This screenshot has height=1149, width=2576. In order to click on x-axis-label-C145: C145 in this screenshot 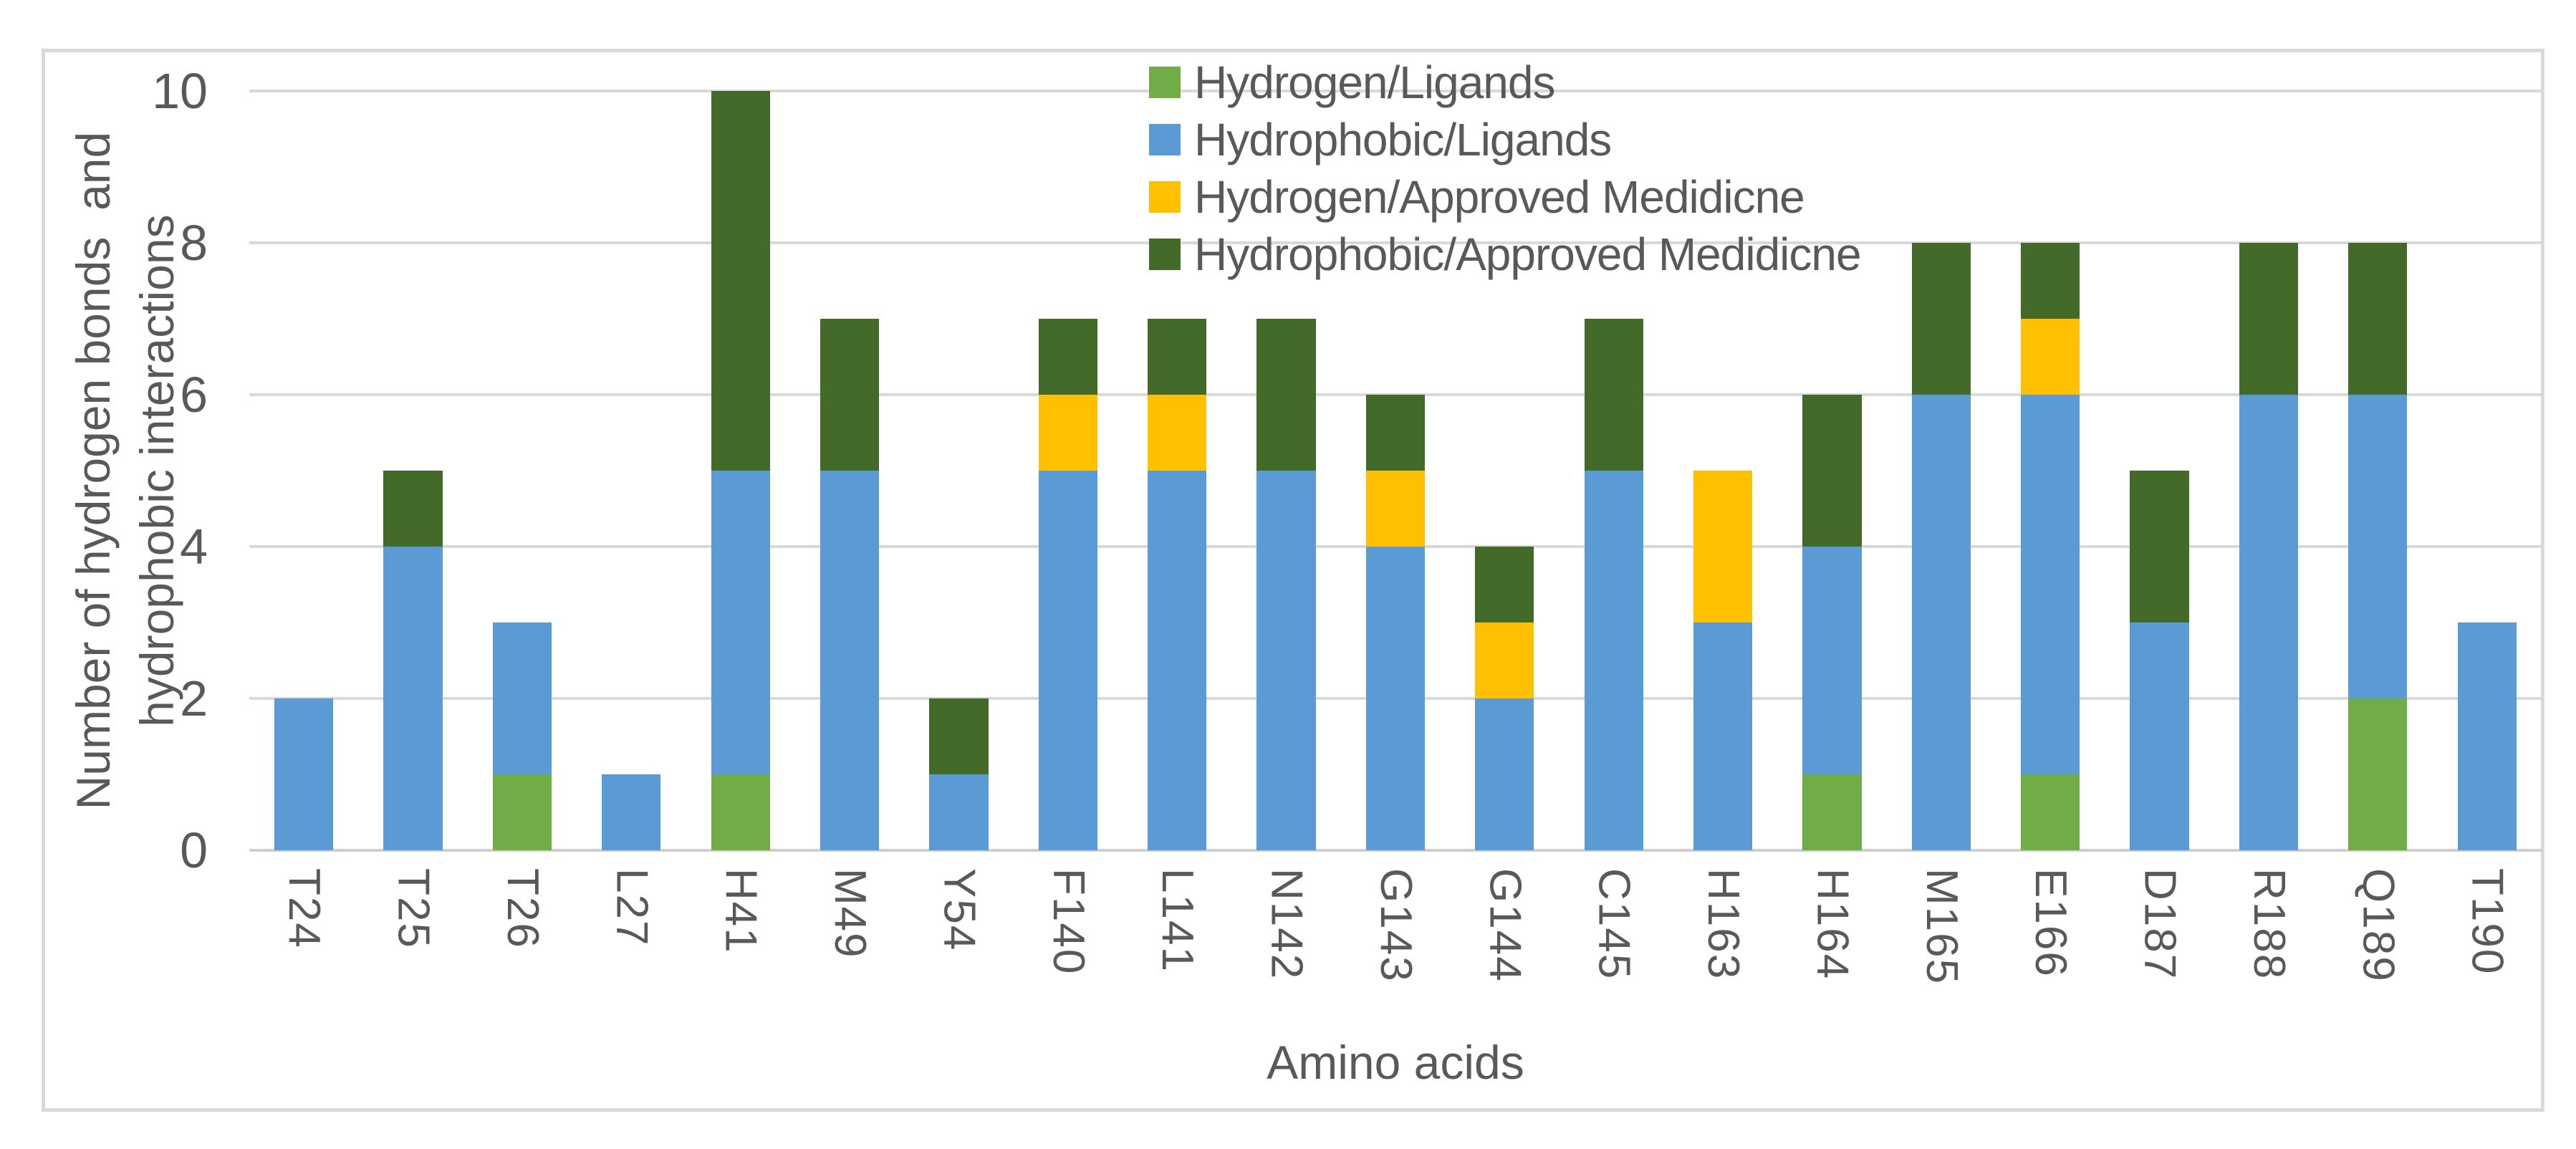, I will do `click(1614, 925)`.